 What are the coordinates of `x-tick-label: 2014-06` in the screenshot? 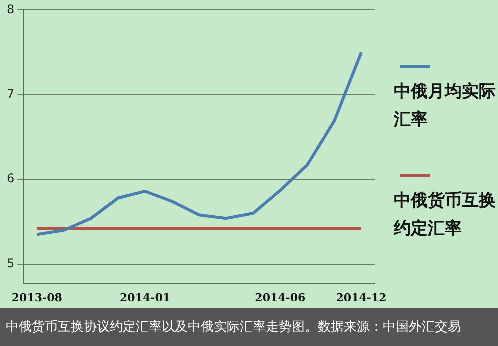 It's located at (280, 297).